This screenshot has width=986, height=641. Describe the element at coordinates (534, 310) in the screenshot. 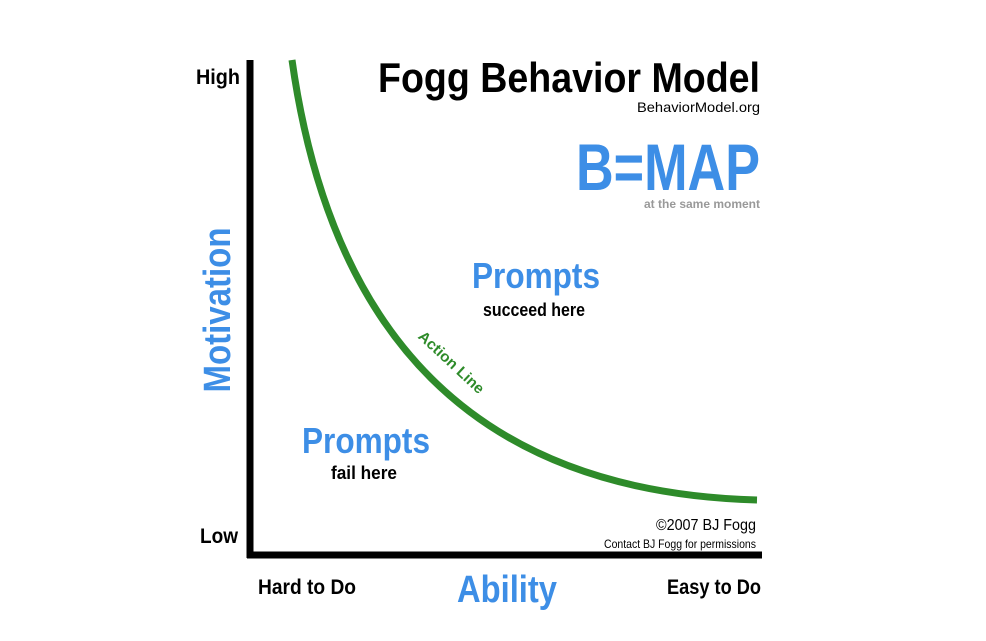

I see `region-subtitle: succeed here` at that location.